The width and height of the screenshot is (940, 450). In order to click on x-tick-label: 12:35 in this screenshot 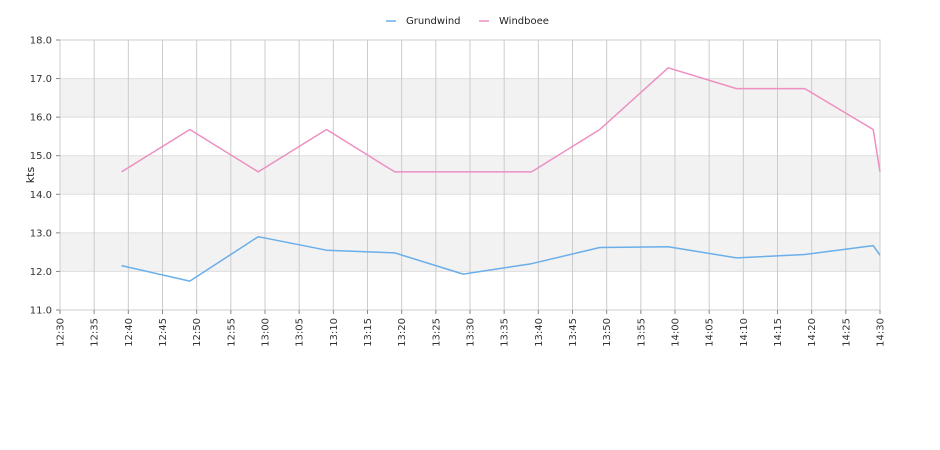, I will do `click(95, 332)`.